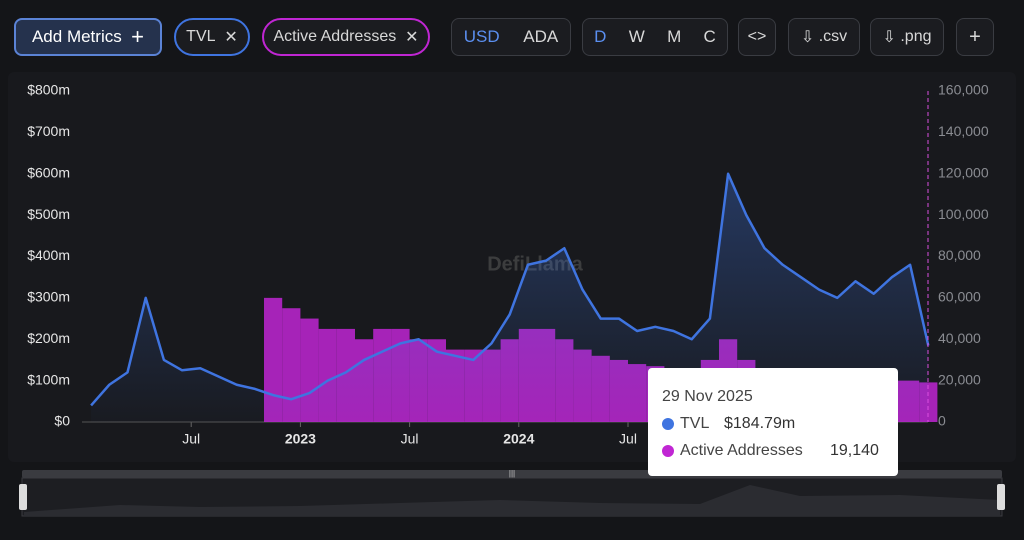 The image size is (1024, 540). I want to click on active-addresses-chip: Active Addresses ✕, so click(346, 37).